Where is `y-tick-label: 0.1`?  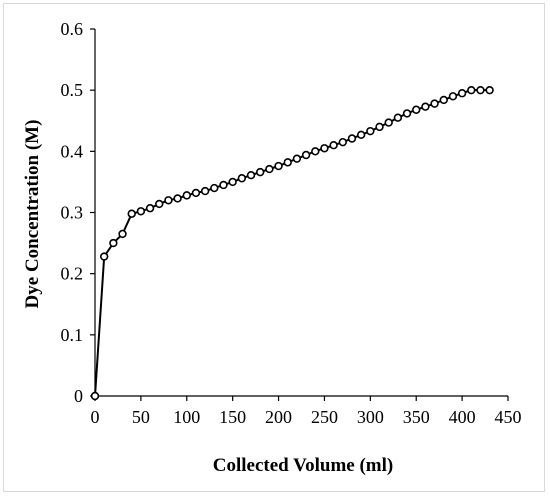 y-tick-label: 0.1 is located at coordinates (72, 335).